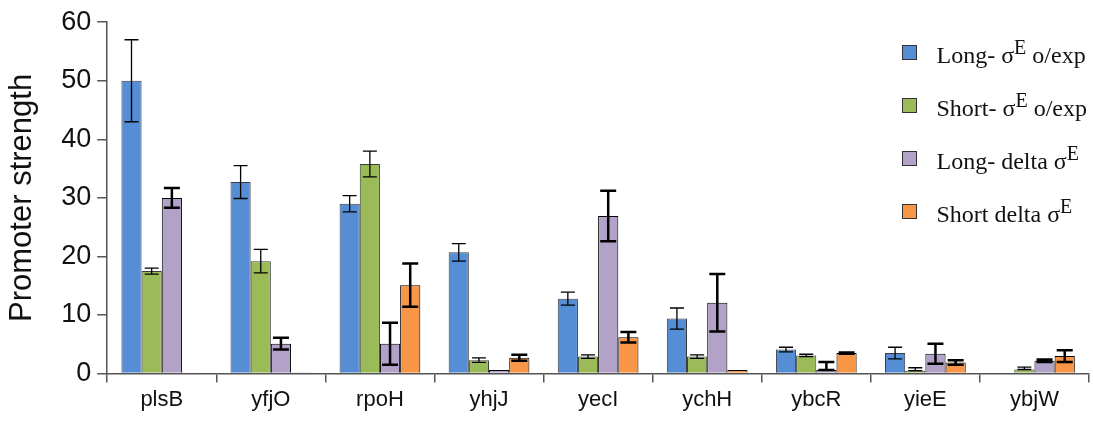 The width and height of the screenshot is (1093, 421). Describe the element at coordinates (271, 398) in the screenshot. I see `x-tick-label: yfjO` at that location.